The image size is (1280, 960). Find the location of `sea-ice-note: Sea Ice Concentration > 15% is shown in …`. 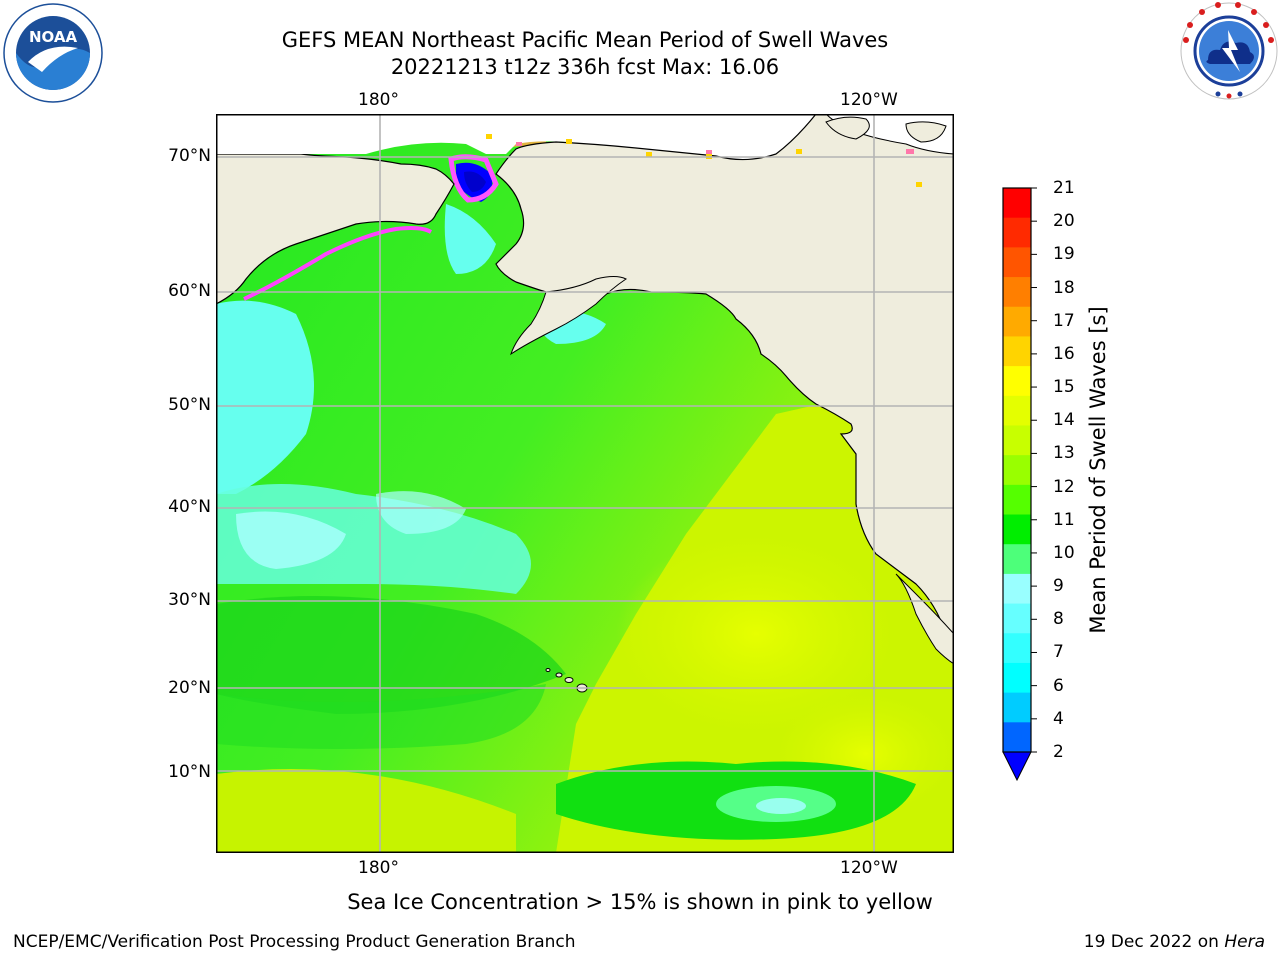

sea-ice-note: Sea Ice Concentration > 15% is shown in … is located at coordinates (640, 902).